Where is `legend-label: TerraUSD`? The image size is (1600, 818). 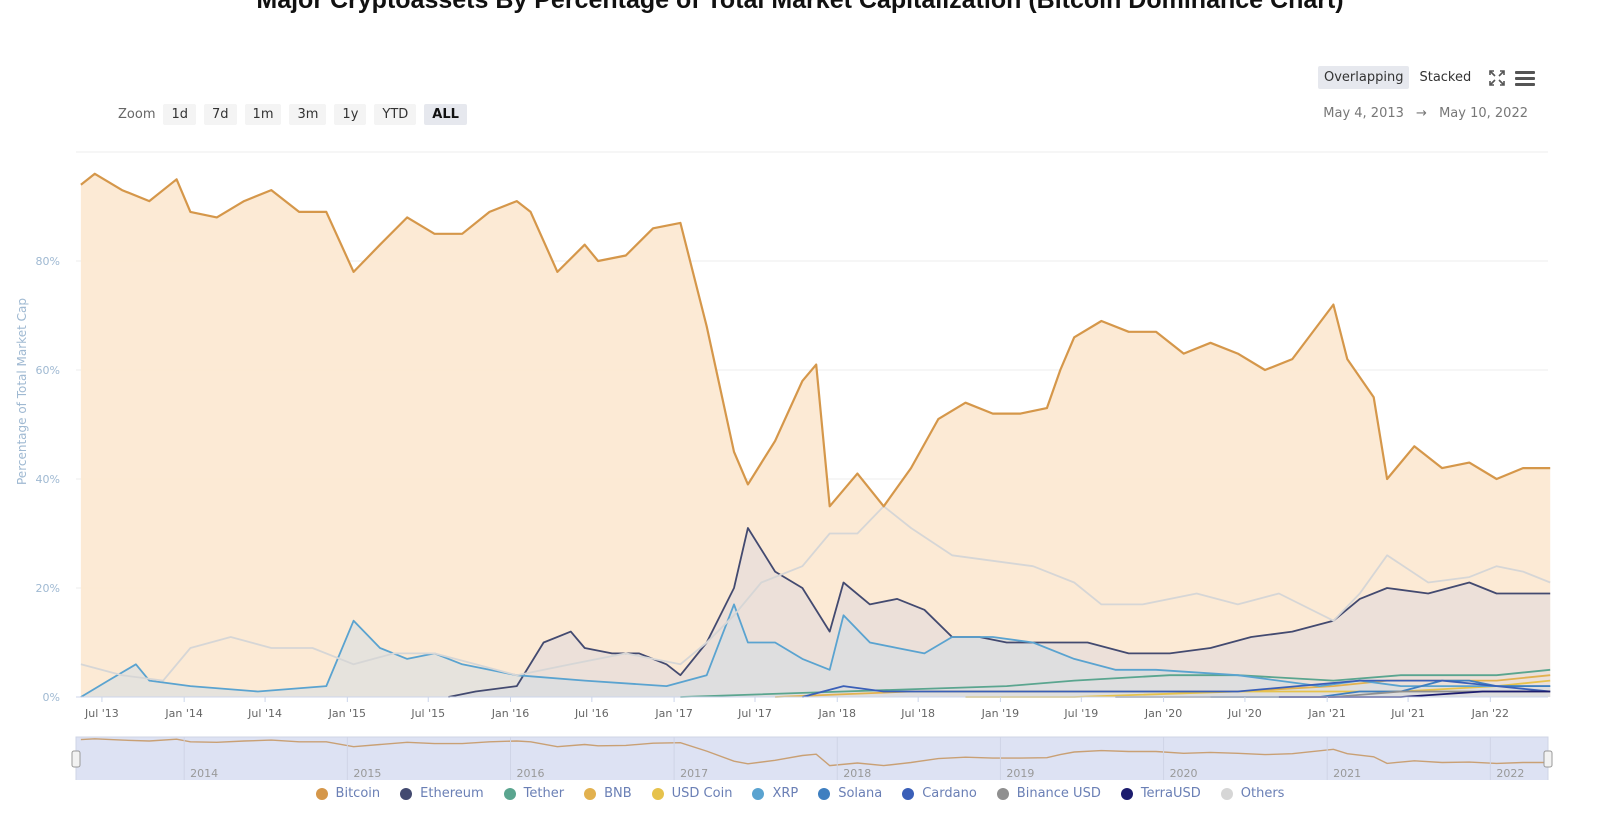 legend-label: TerraUSD is located at coordinates (1170, 793).